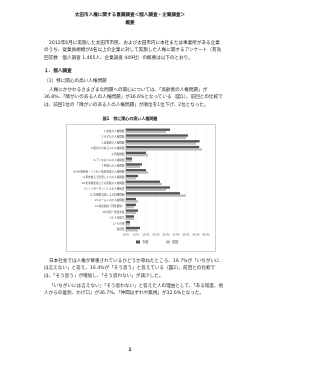  What do you see at coordinates (146, 235) in the screenshot?
I see `x-tick-label: 10.0%` at bounding box center [146, 235].